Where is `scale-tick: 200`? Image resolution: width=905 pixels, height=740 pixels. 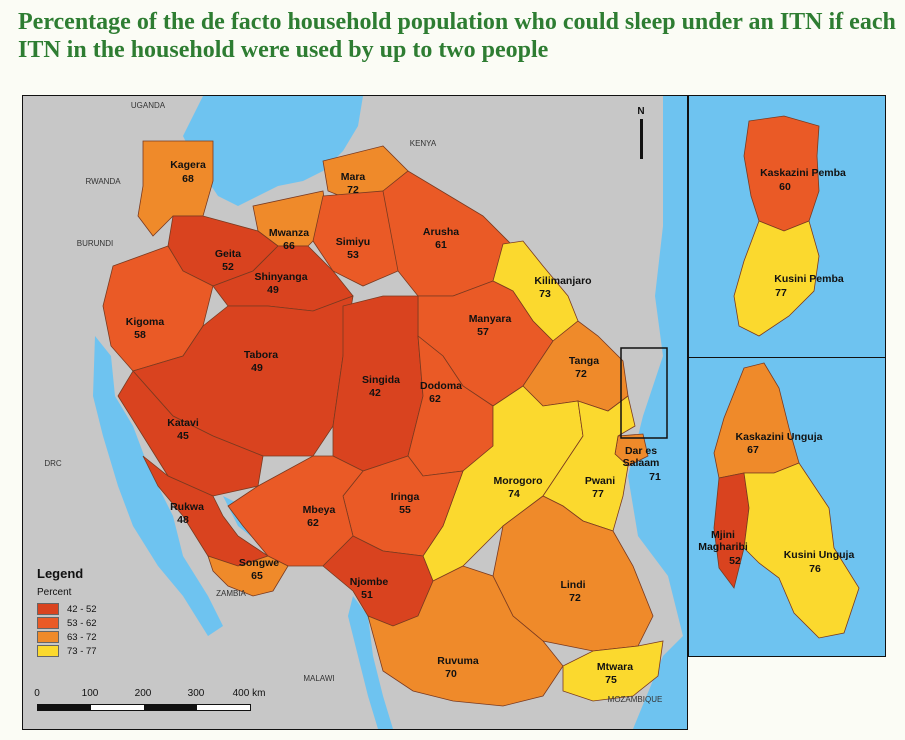
scale-tick: 200 is located at coordinates (143, 693).